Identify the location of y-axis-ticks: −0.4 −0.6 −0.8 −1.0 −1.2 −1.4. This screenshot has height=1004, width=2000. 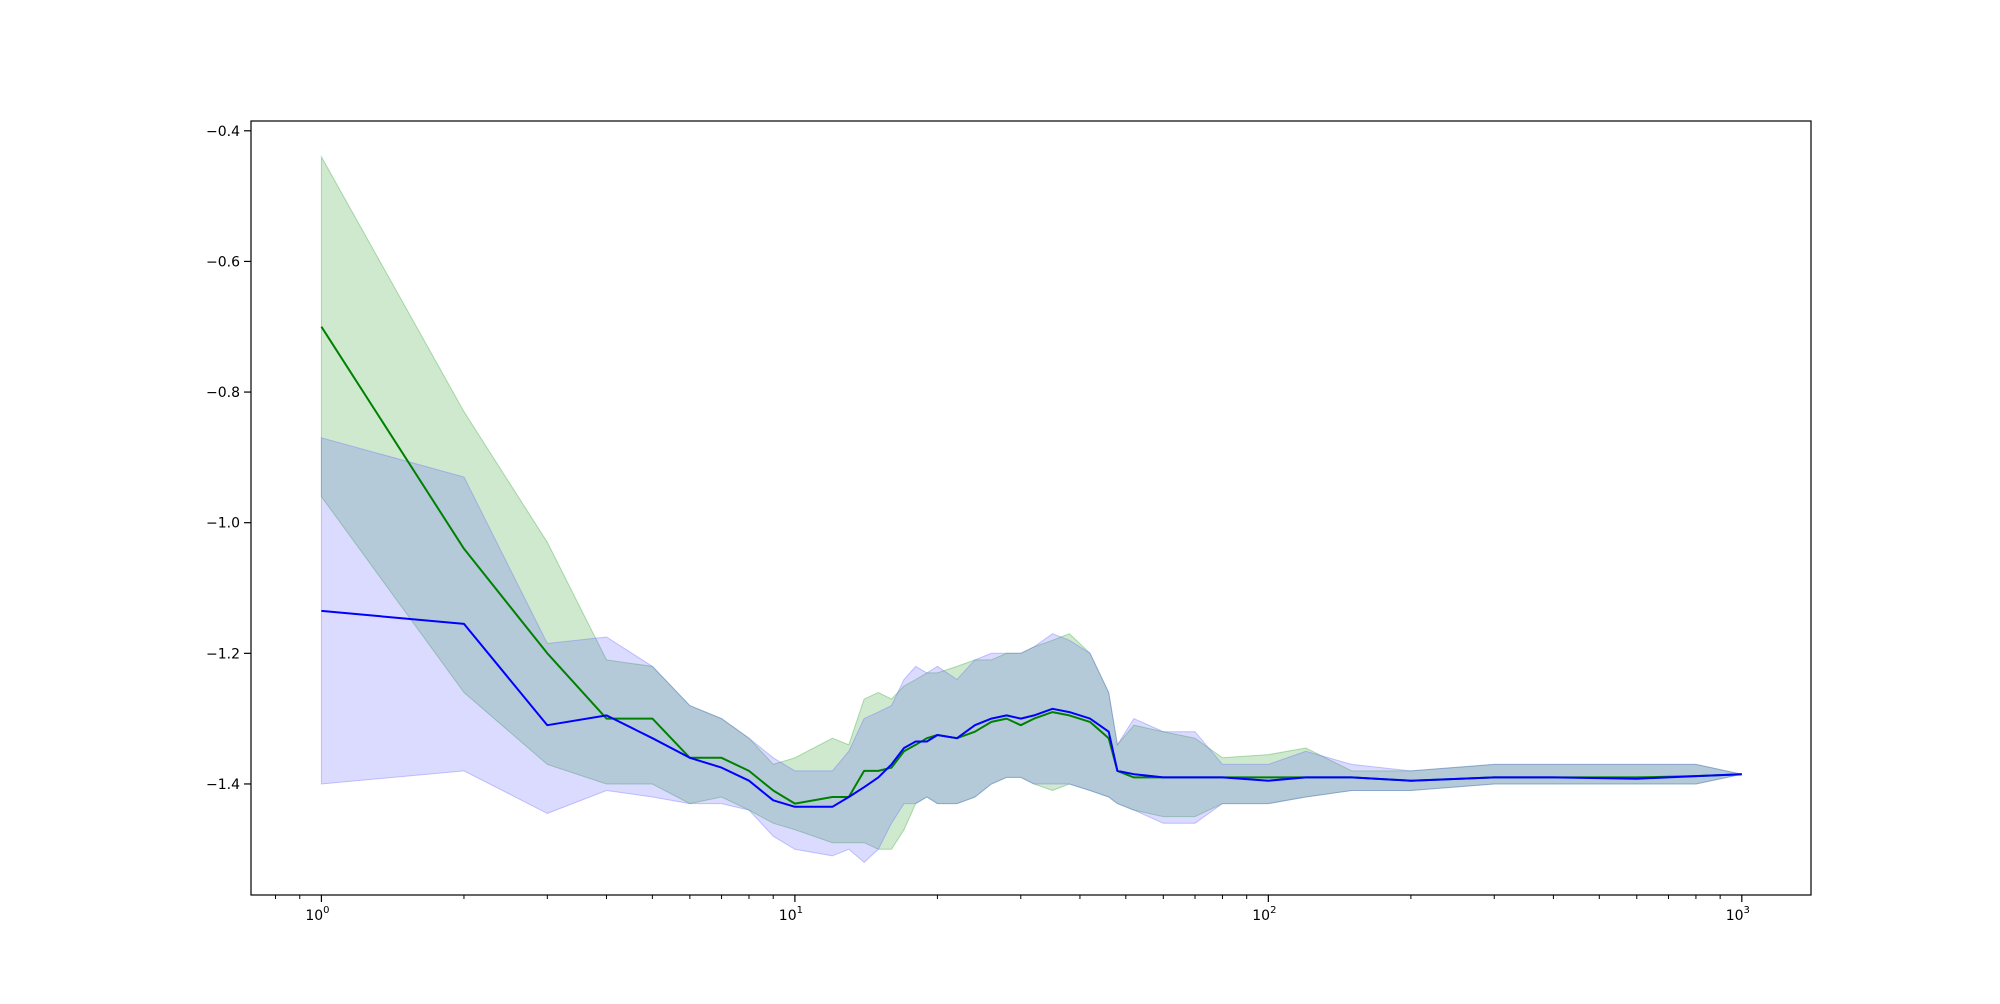
(228, 458).